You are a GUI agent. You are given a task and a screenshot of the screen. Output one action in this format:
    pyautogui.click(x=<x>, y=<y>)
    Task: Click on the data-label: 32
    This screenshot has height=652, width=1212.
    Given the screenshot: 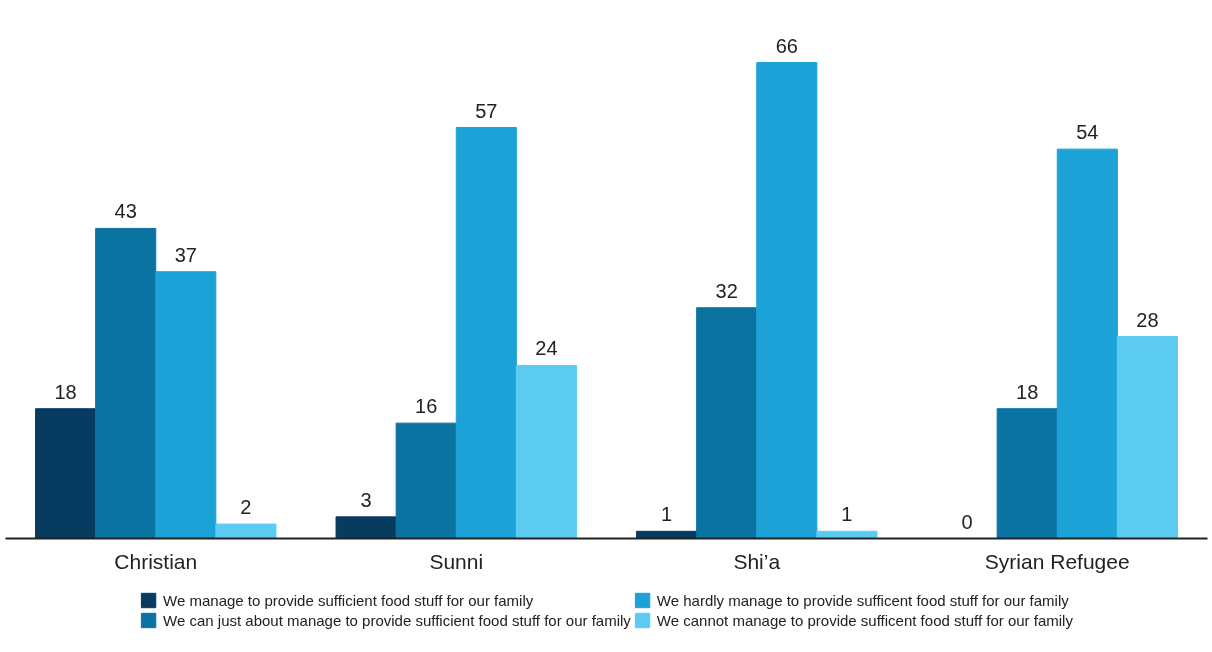 What is the action you would take?
    pyautogui.click(x=726, y=290)
    